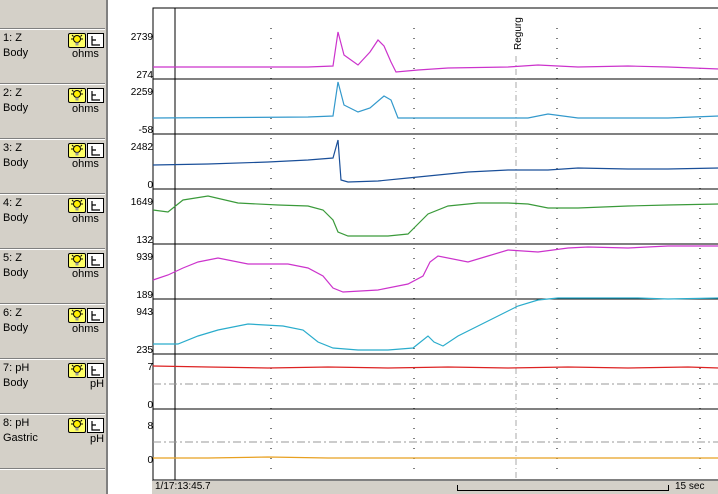 The width and height of the screenshot is (718, 494). What do you see at coordinates (53, 110) in the screenshot?
I see `channel-2-label: 2: Z Body ohms` at bounding box center [53, 110].